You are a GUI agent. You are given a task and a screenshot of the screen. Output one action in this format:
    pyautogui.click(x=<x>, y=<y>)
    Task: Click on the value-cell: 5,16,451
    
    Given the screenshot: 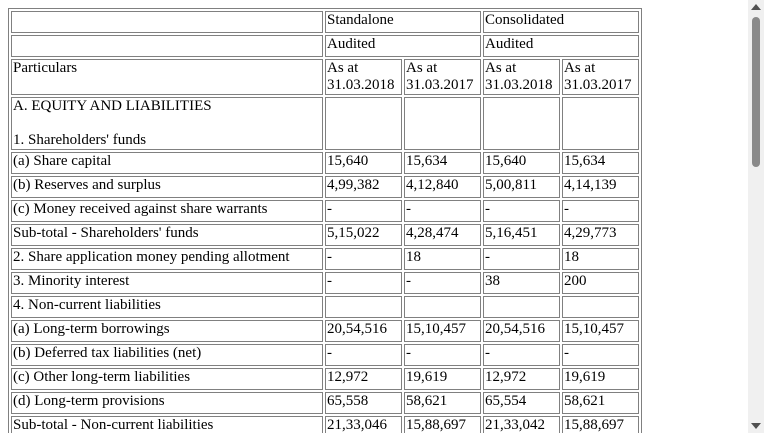 What is the action you would take?
    pyautogui.click(x=521, y=235)
    